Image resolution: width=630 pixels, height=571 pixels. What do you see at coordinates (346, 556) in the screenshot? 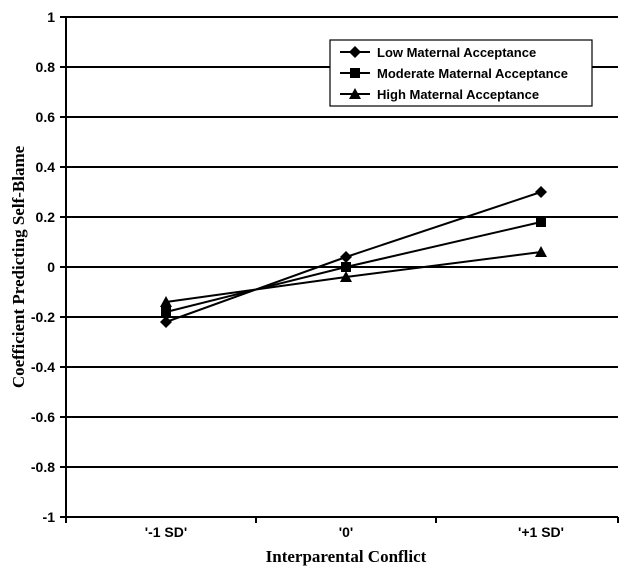
I see `x-axis-title: Interparental Conflict` at bounding box center [346, 556].